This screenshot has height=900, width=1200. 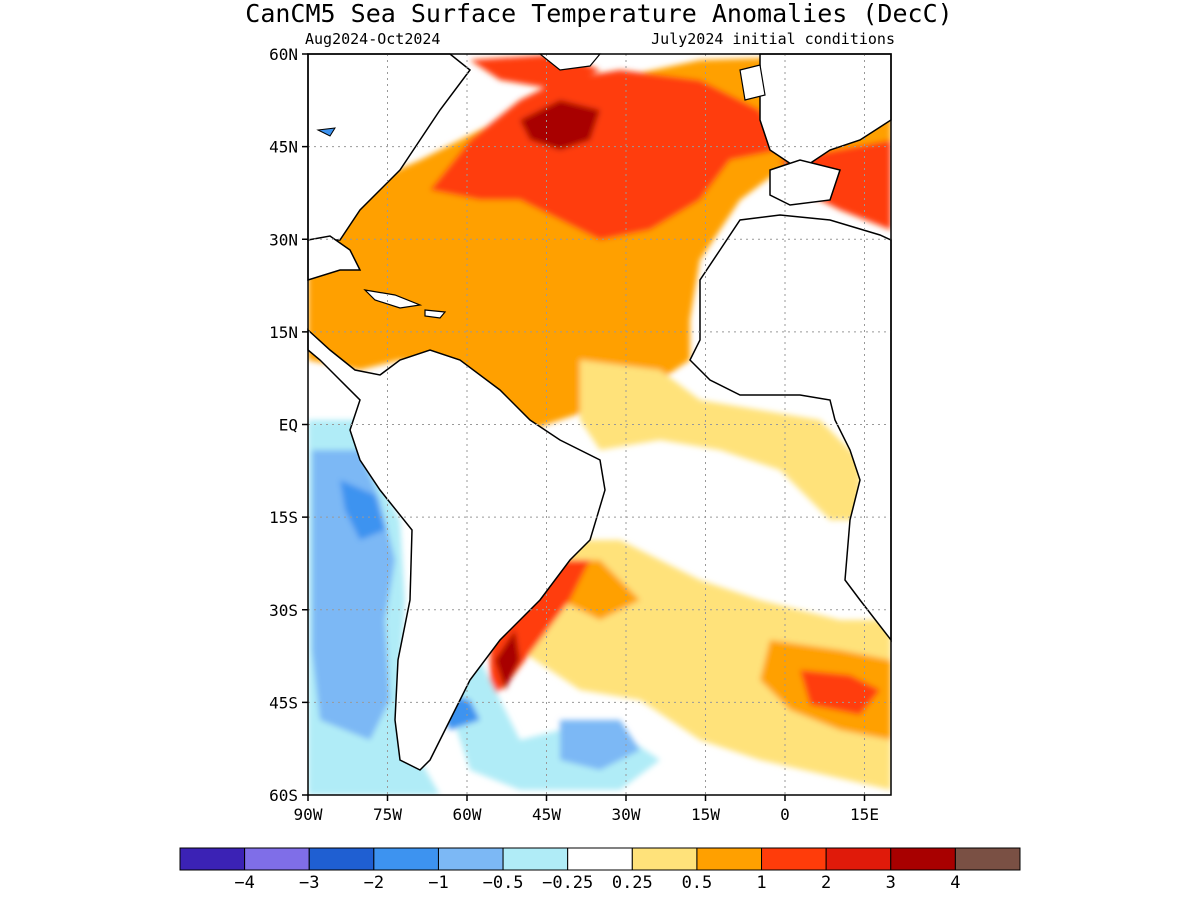 What do you see at coordinates (503, 883) in the screenshot?
I see `colorbar-label-4: −0.5` at bounding box center [503, 883].